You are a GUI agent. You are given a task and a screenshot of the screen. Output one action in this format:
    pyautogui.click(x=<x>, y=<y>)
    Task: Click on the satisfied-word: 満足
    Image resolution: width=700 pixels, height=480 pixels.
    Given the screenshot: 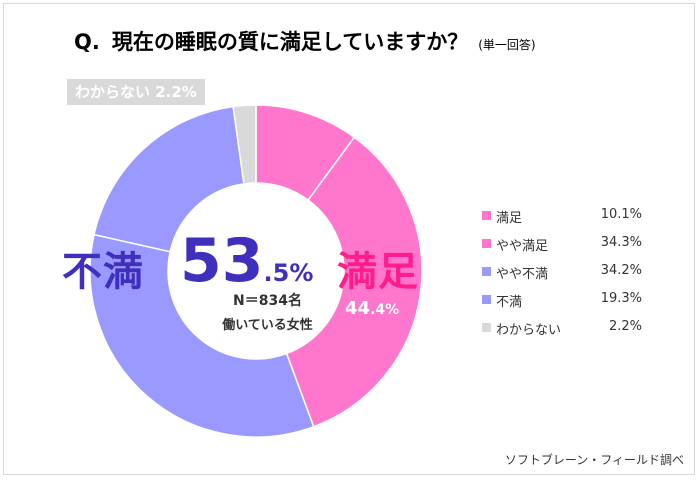 What is the action you would take?
    pyautogui.click(x=378, y=272)
    